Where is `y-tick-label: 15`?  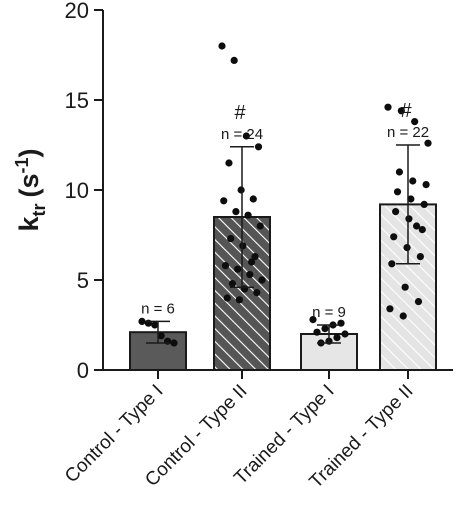
y-tick-label: 15 is located at coordinates (77, 100).